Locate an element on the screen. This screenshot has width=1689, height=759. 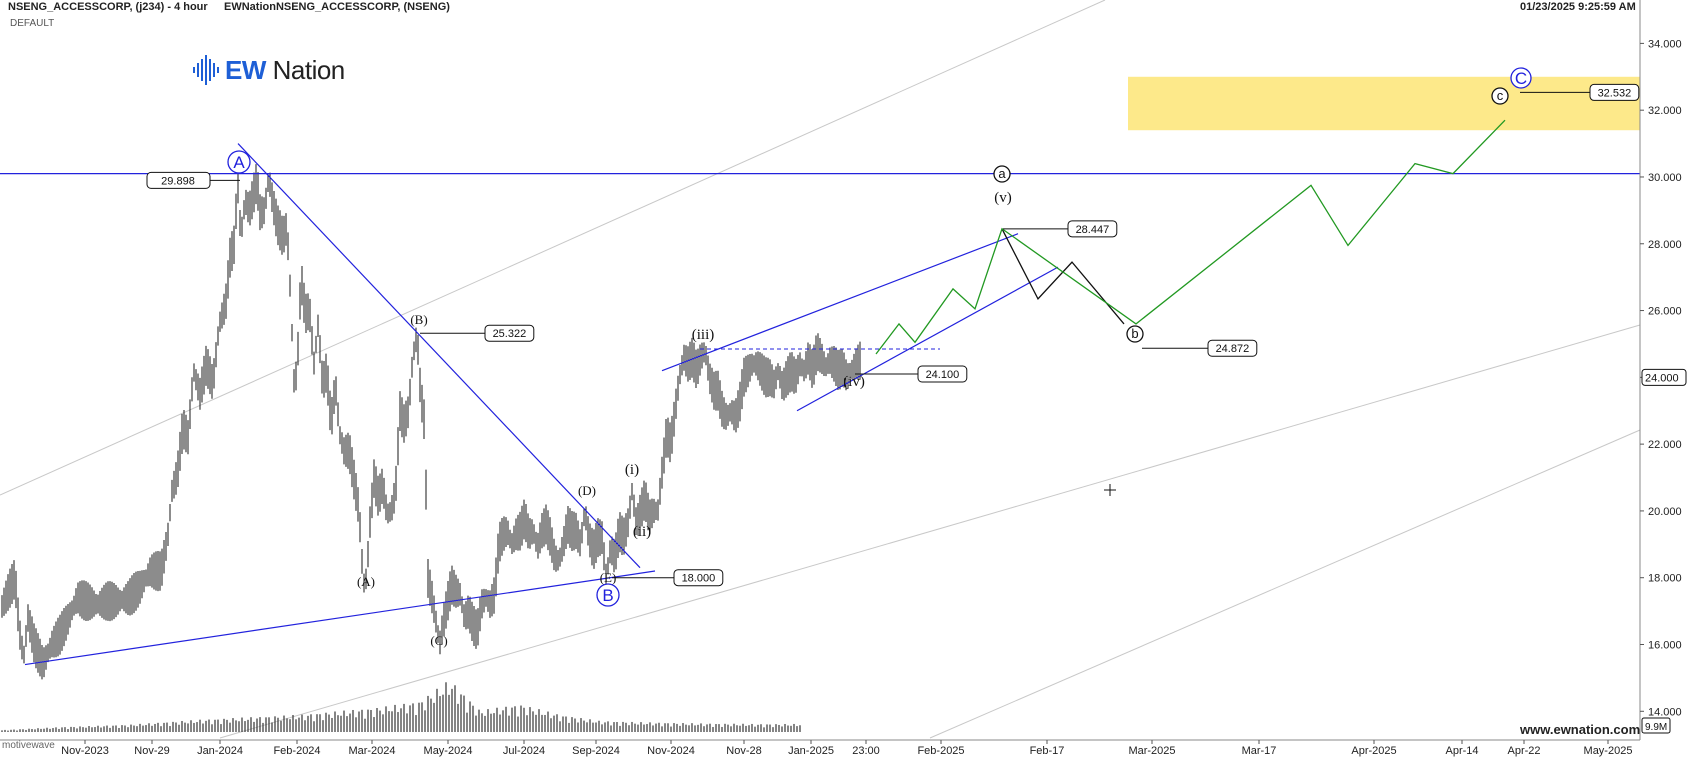
x-tick-label: Sep-2024 is located at coordinates (596, 751).